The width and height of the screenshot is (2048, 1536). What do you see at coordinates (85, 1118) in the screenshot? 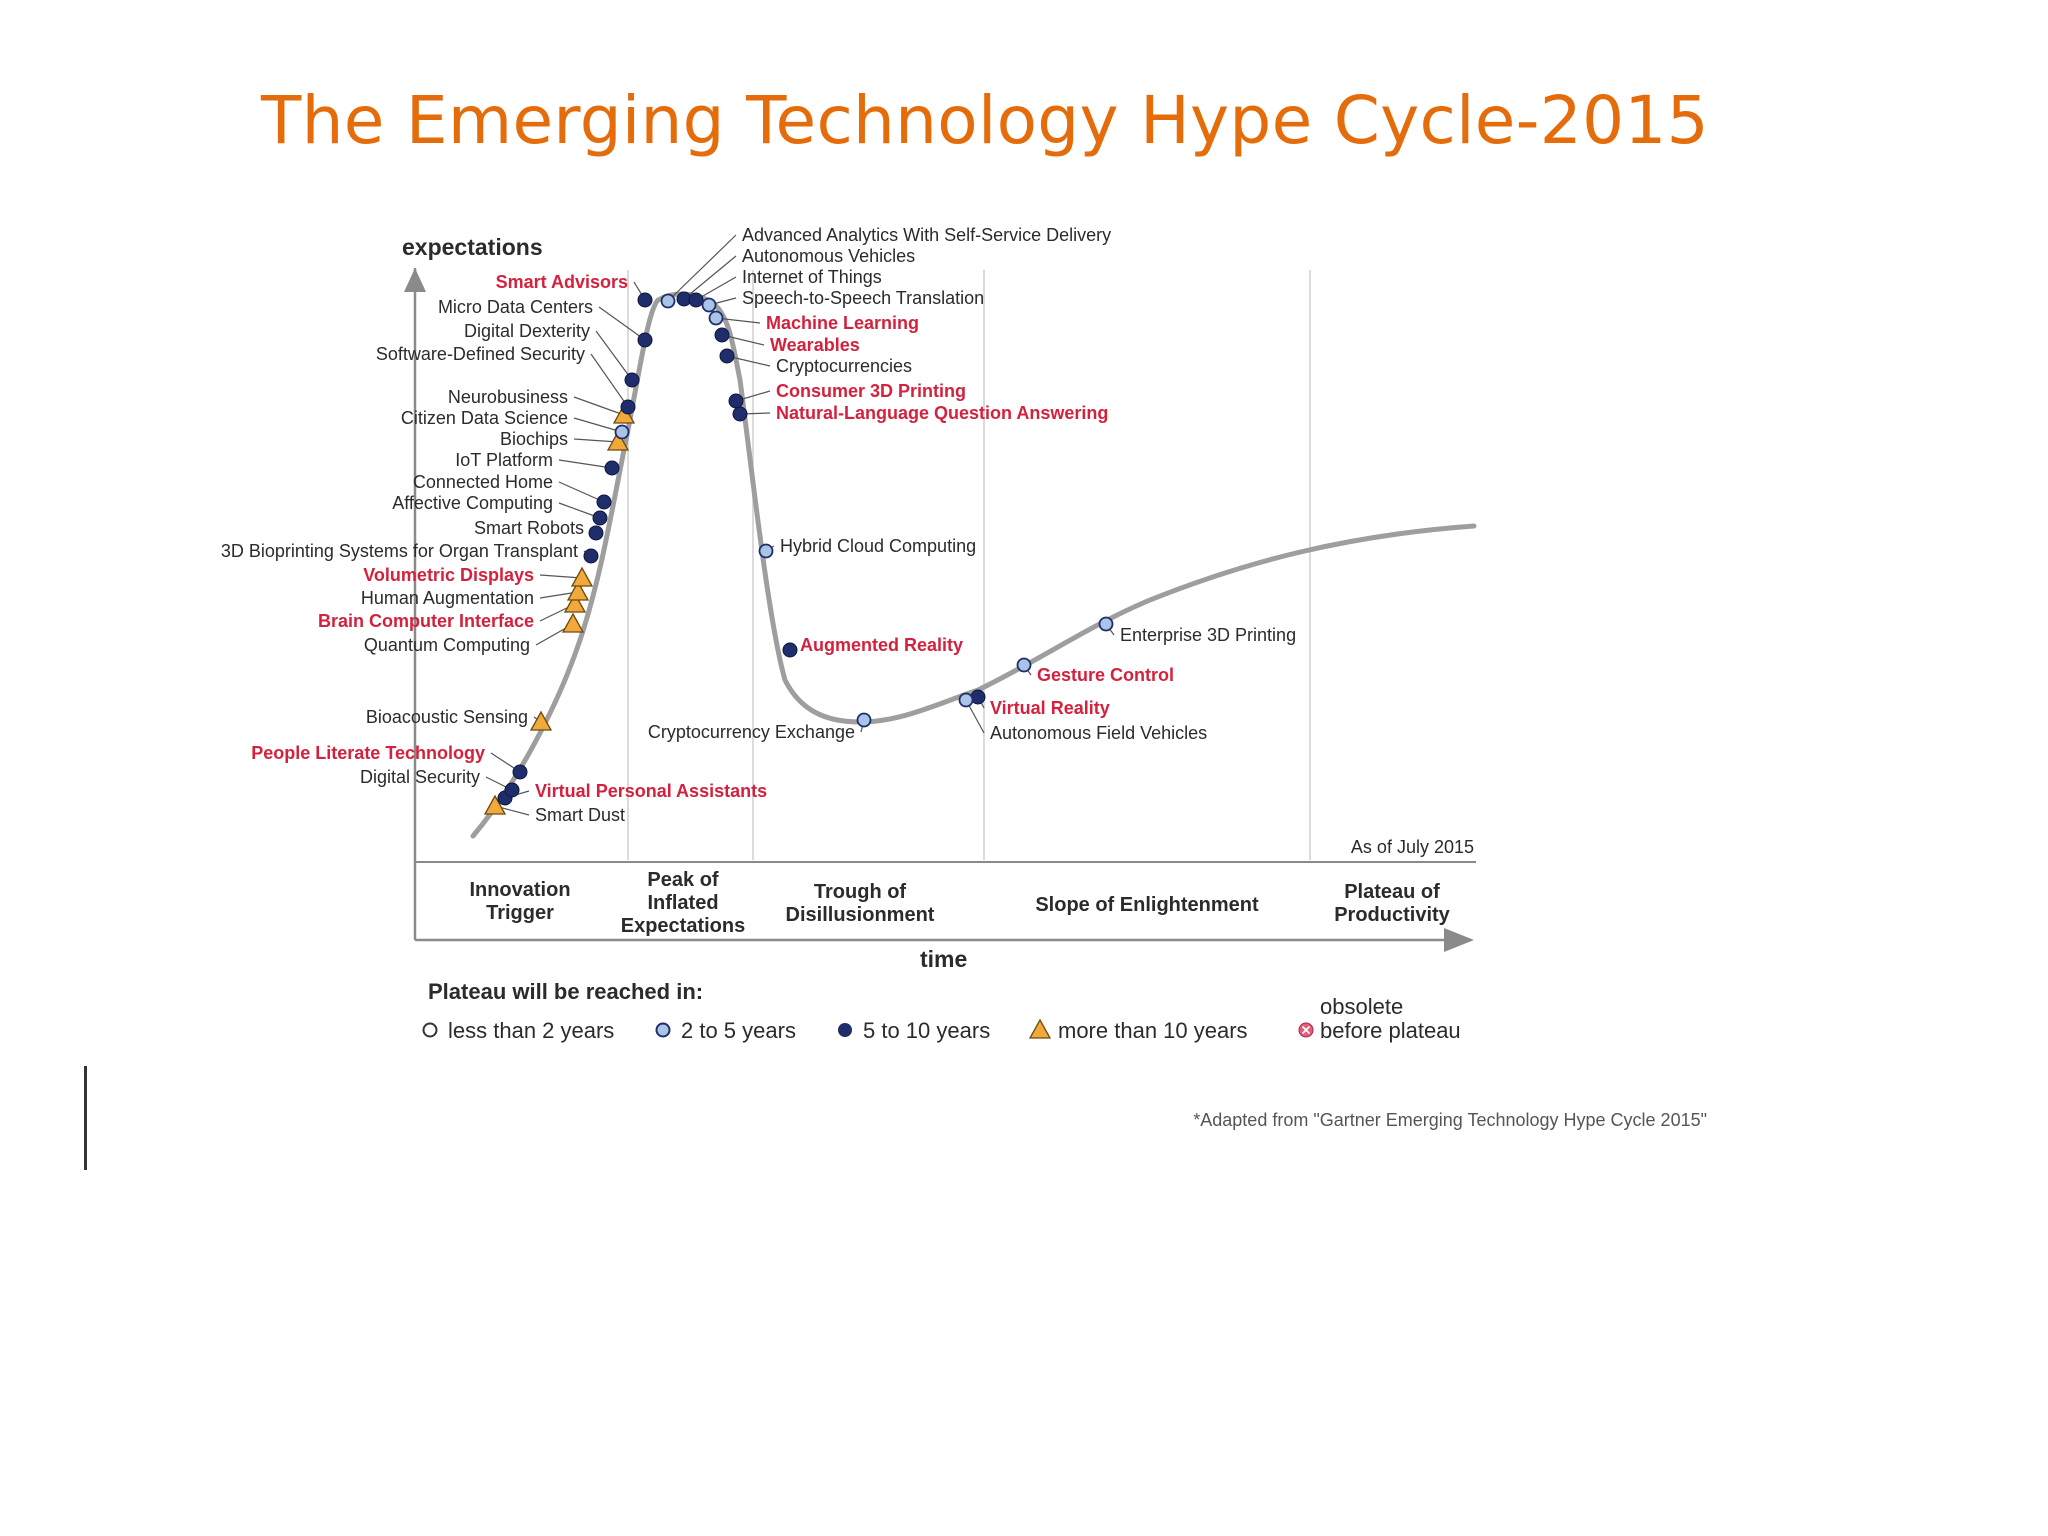
I see `slide-edge-bar` at bounding box center [85, 1118].